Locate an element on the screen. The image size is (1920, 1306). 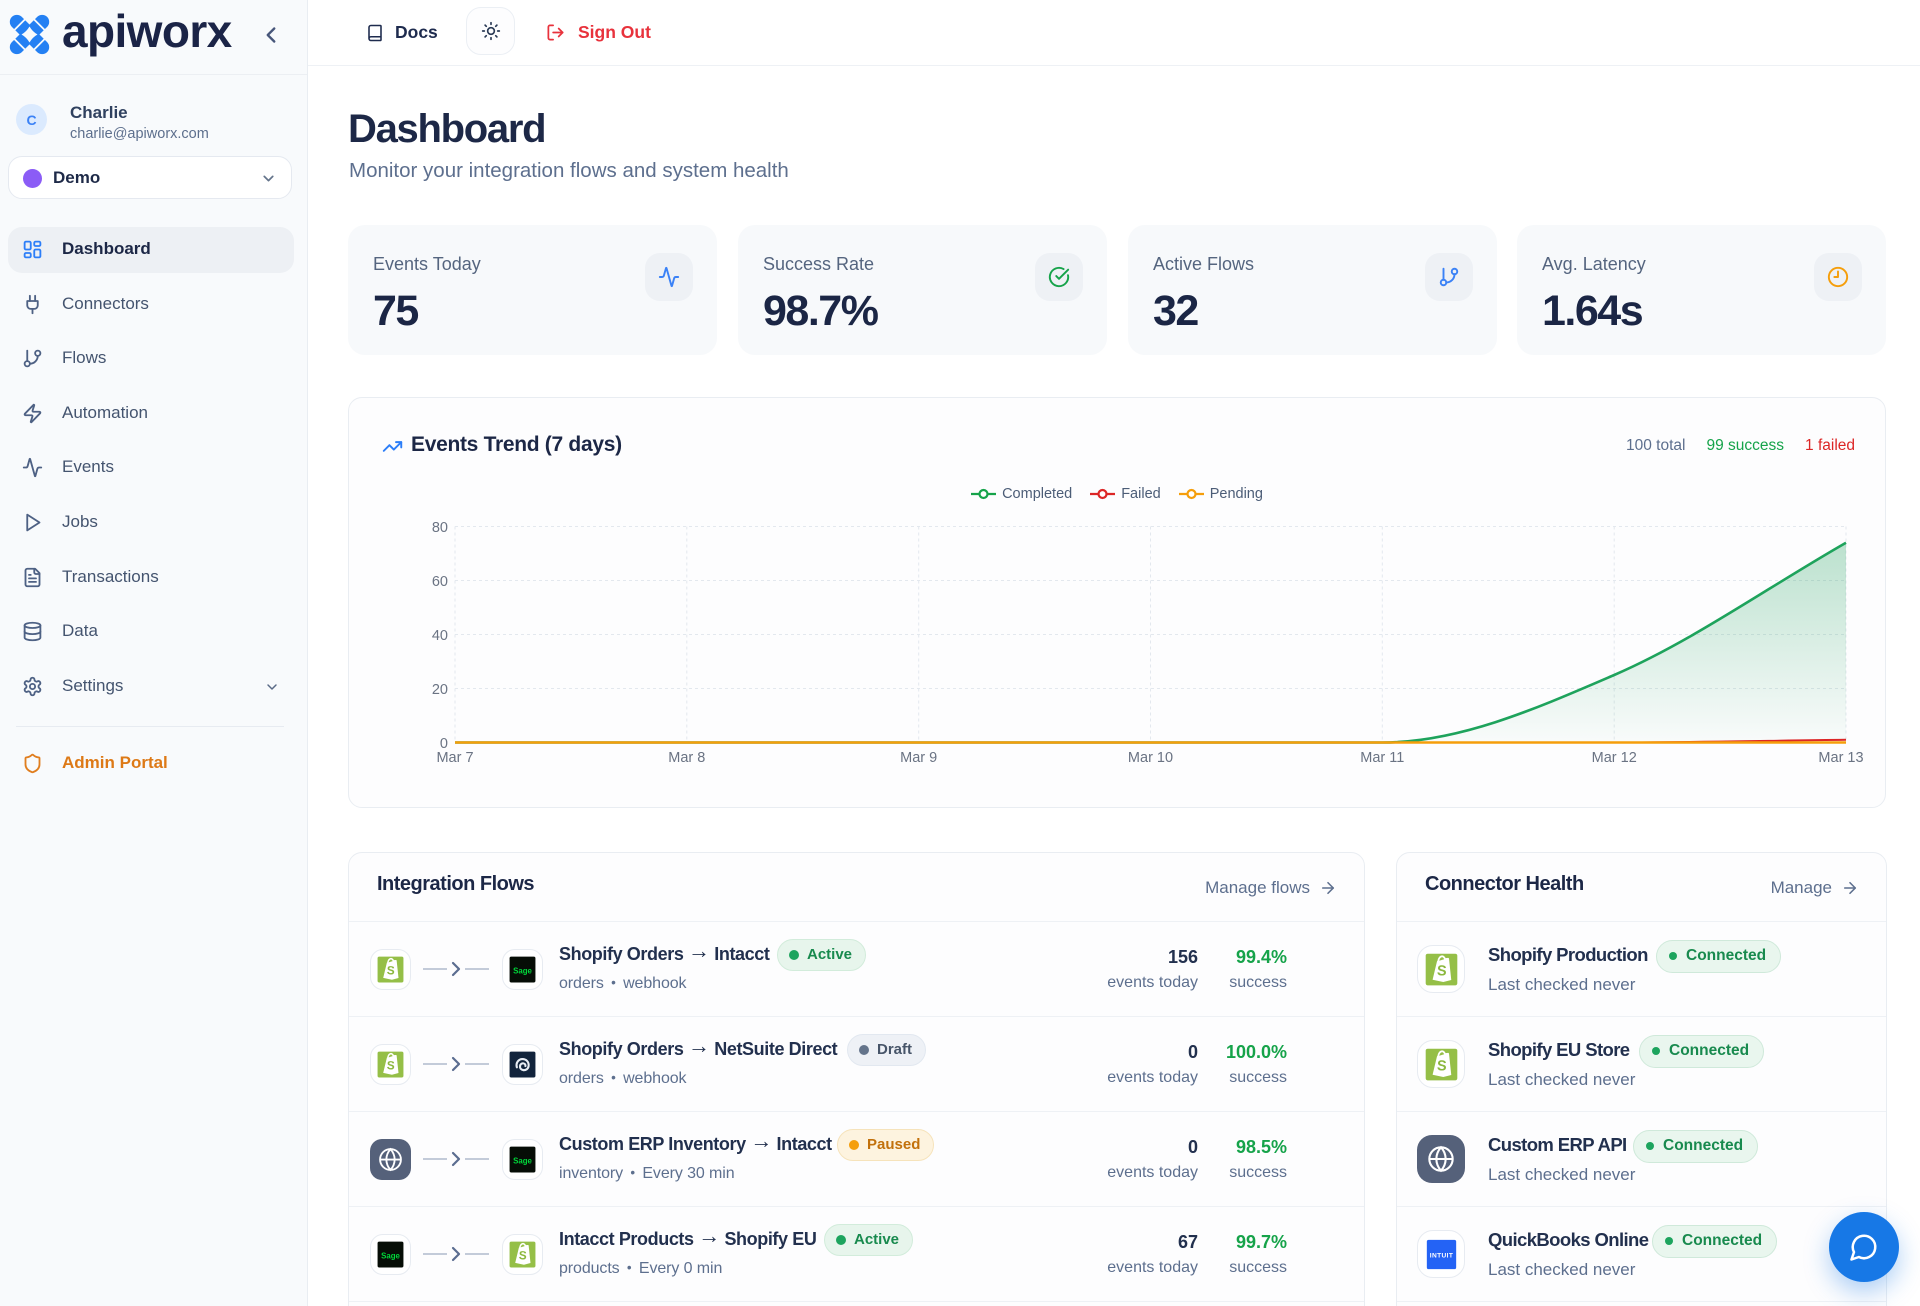
svg-text: 20 is located at coordinates (440, 690).